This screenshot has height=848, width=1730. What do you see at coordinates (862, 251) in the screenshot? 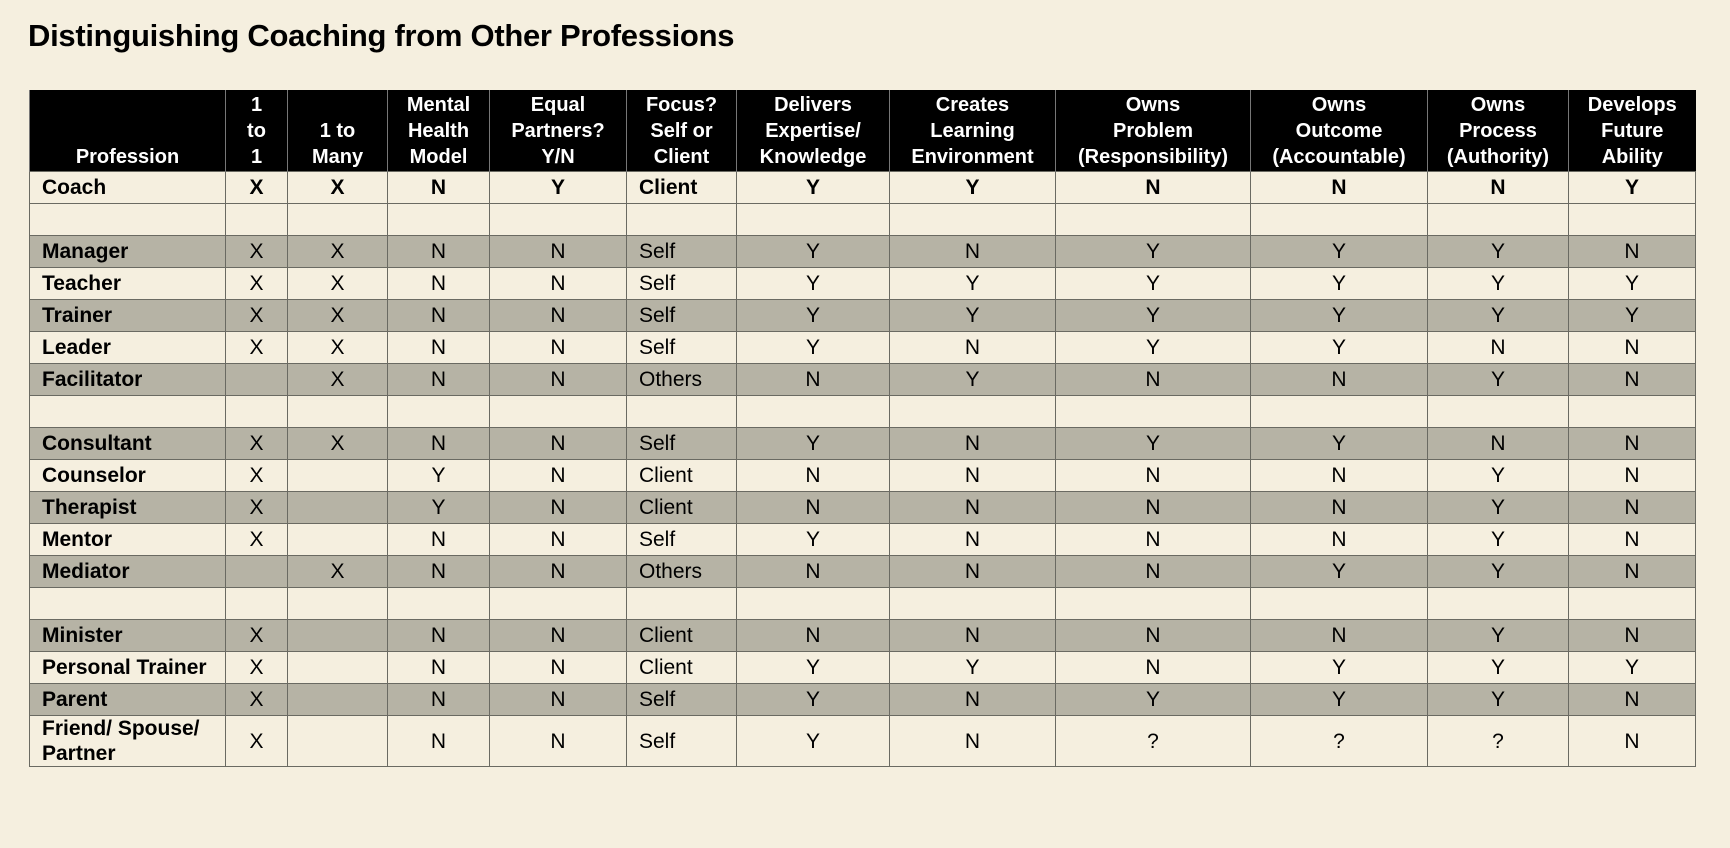
I see `table-row: Manager X X N N Self Y N Y Y Y N` at bounding box center [862, 251].